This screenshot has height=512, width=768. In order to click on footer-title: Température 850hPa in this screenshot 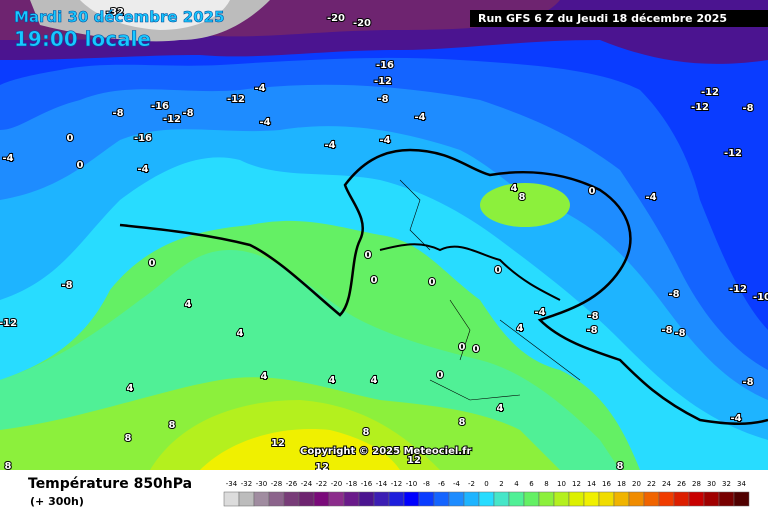, I will do `click(110, 484)`.